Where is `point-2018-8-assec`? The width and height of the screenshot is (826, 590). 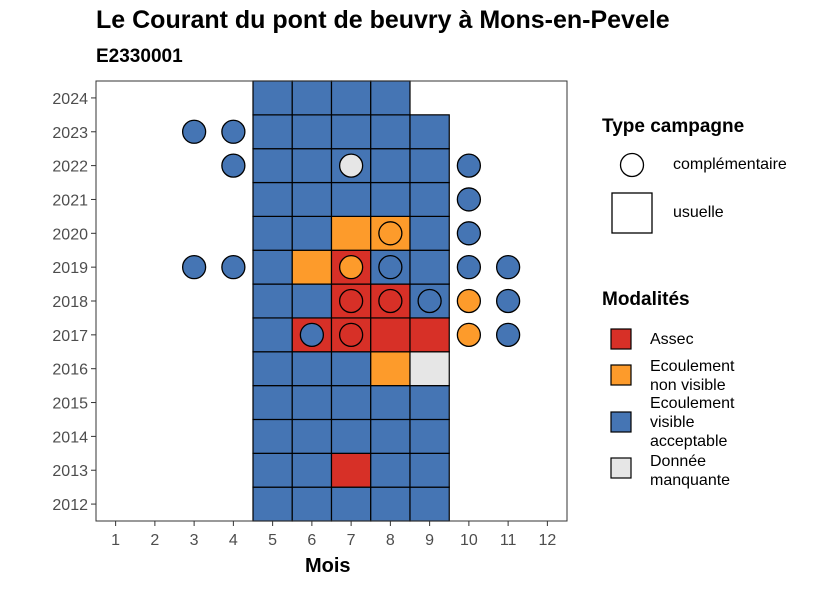
point-2018-8-assec is located at coordinates (390, 301).